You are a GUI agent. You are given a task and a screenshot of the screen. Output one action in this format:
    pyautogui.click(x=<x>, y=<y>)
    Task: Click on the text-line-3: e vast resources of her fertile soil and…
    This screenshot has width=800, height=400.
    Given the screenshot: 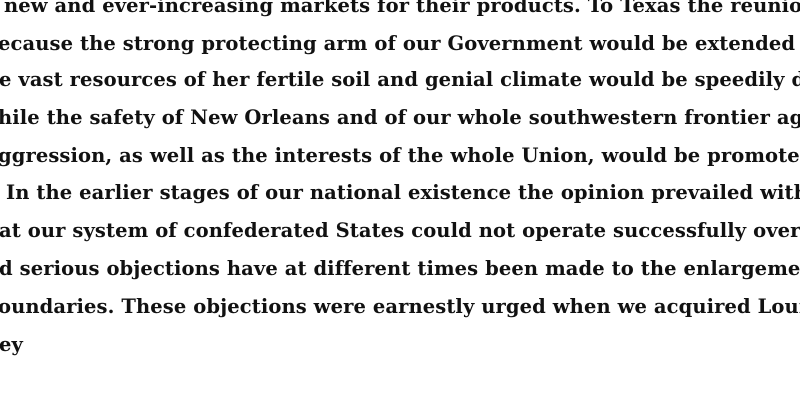 What is the action you would take?
    pyautogui.click(x=400, y=79)
    